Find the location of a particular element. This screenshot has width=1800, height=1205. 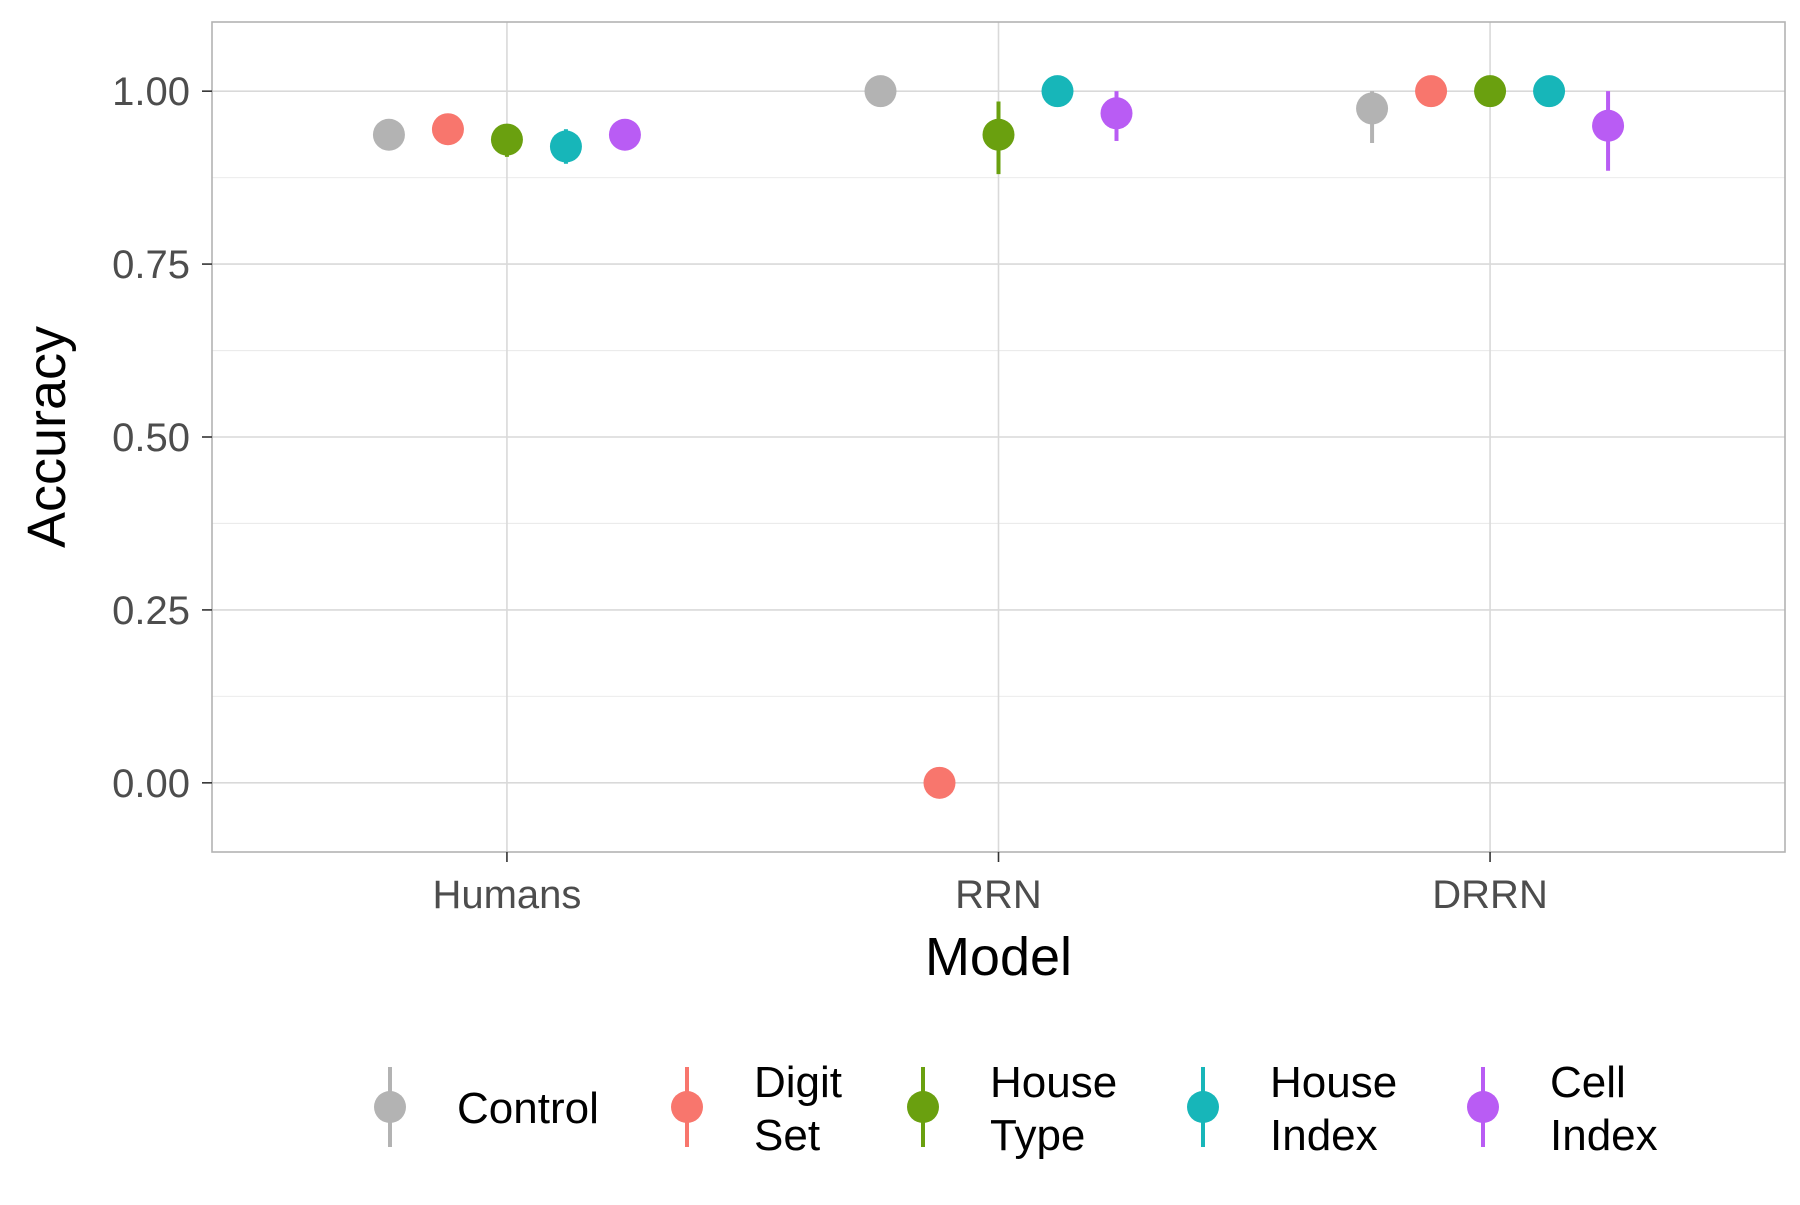

y-tick-label: 0.50 is located at coordinates (151, 438).